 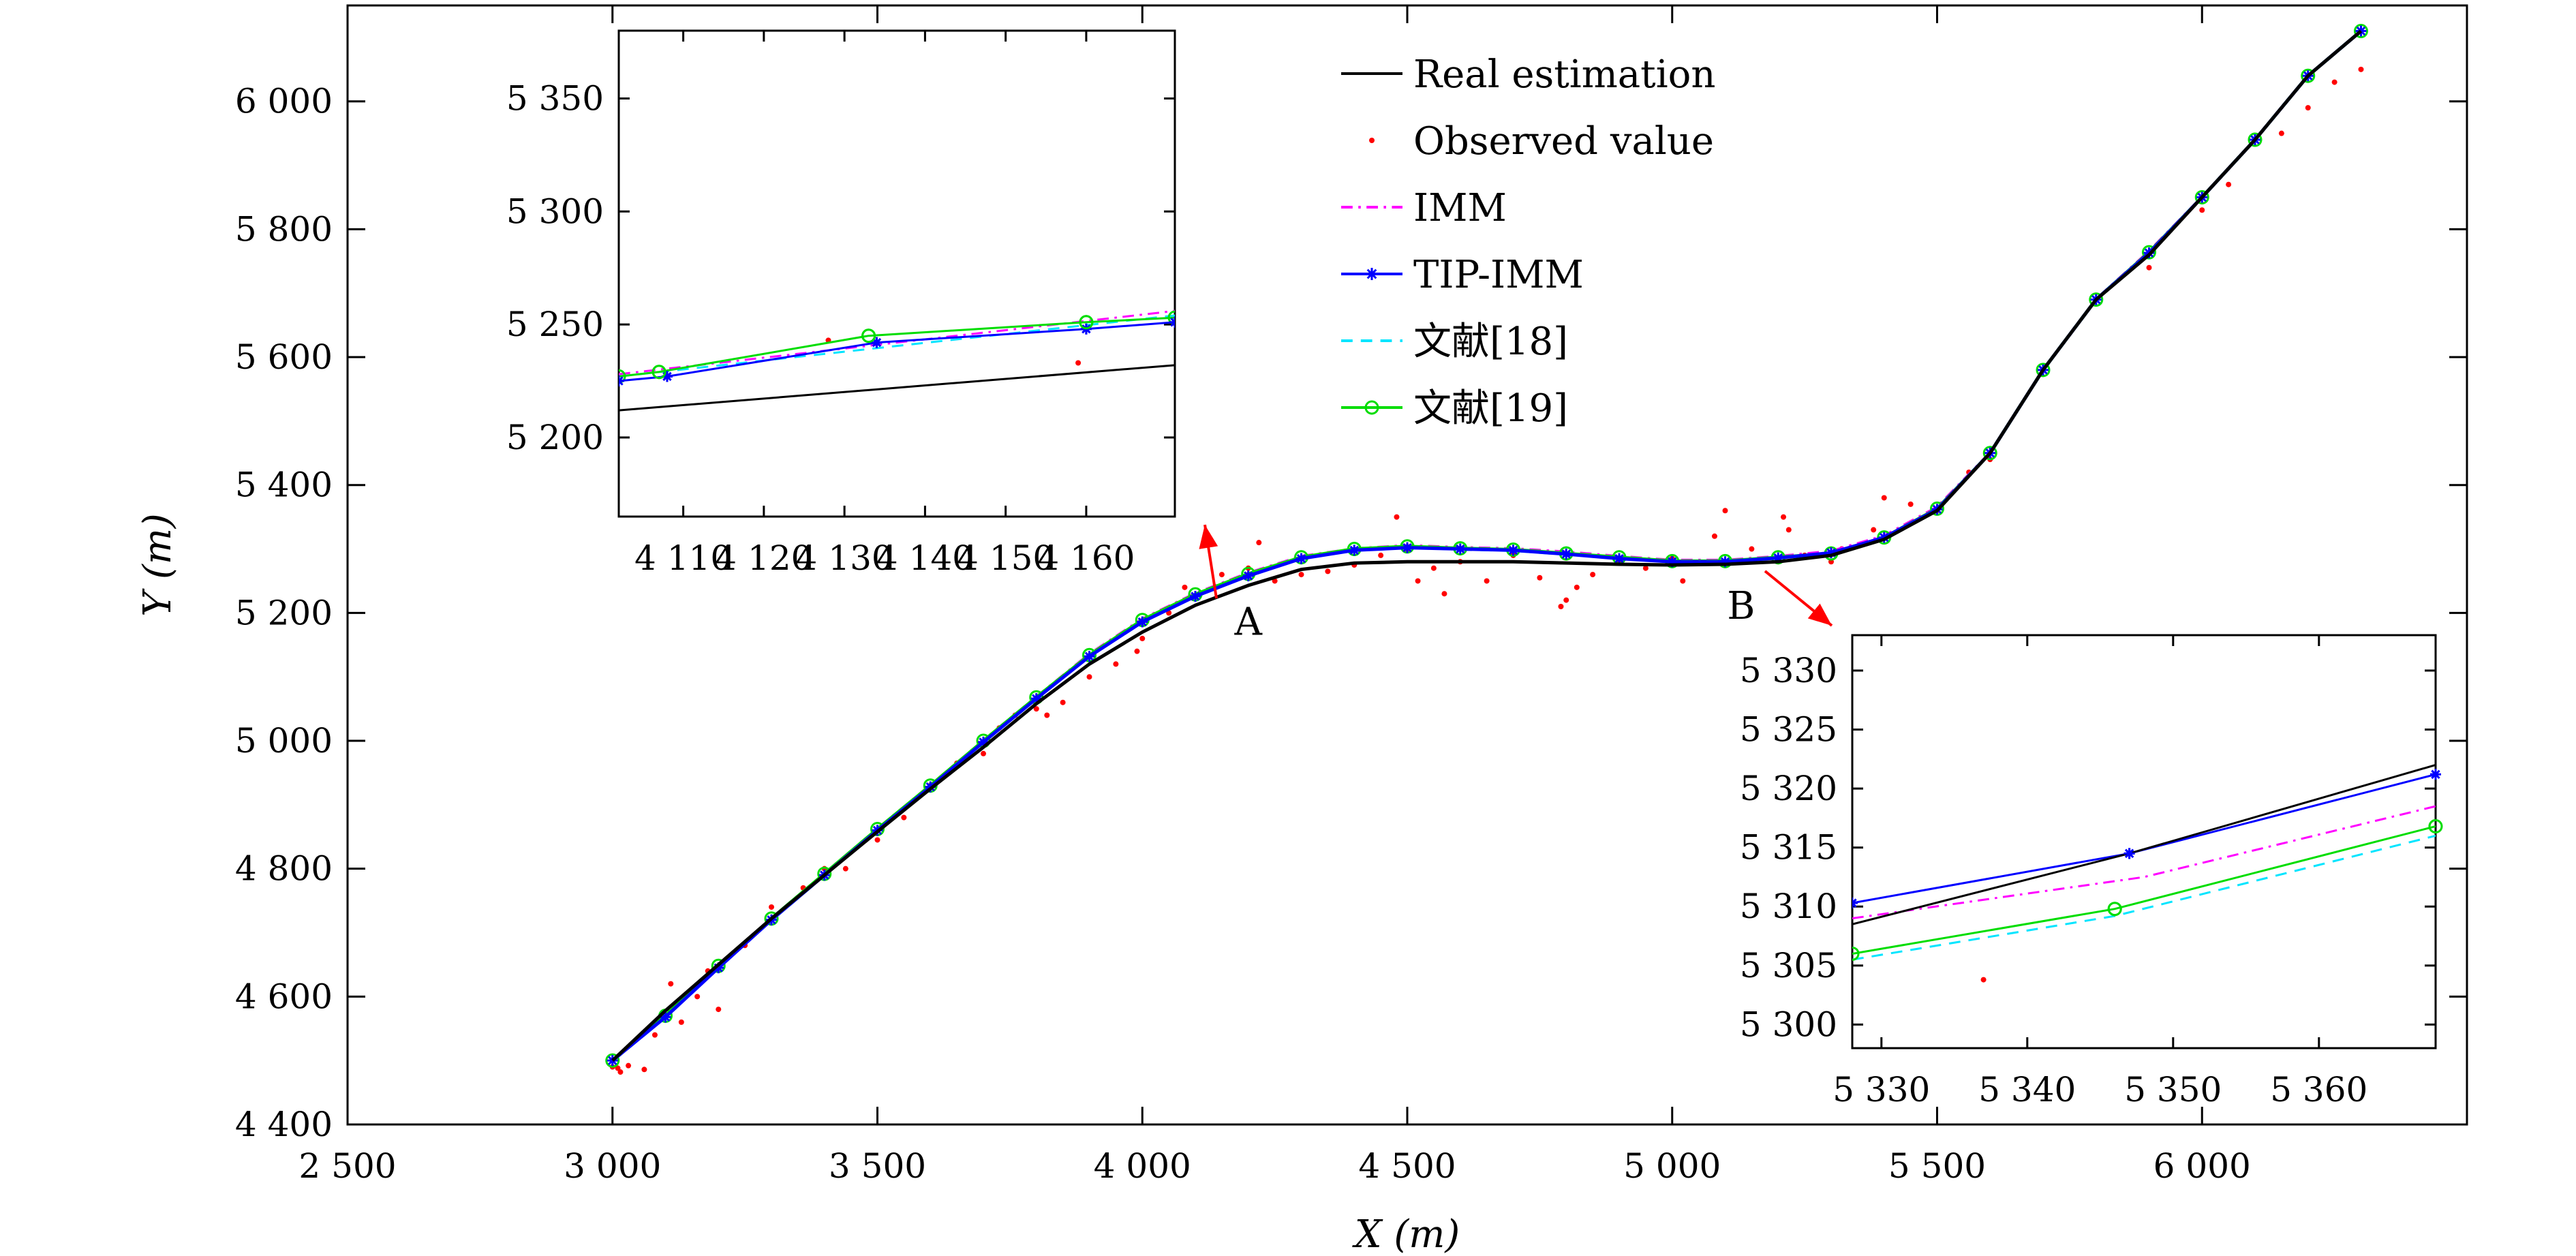 I want to click on x-tick-label: 3 500, so click(x=877, y=1166).